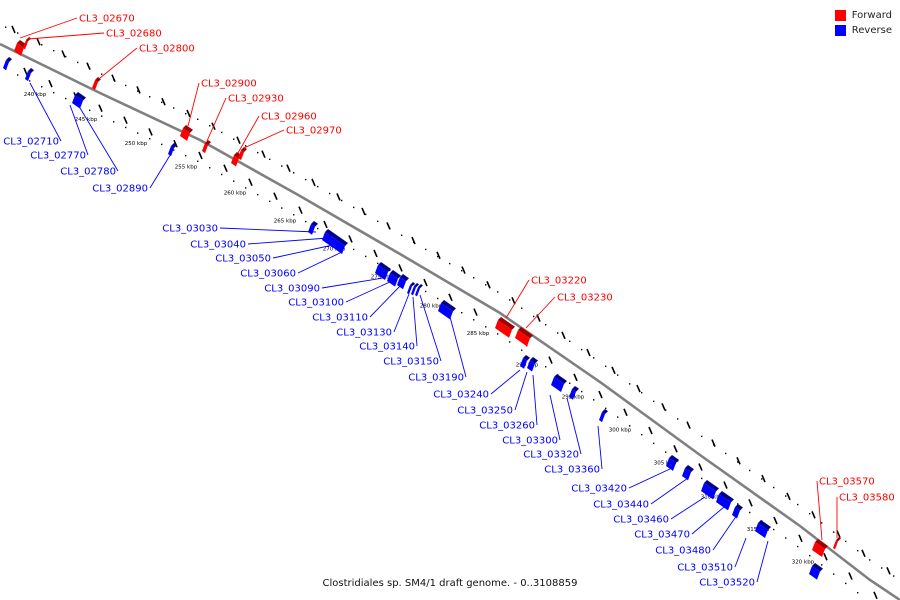 This screenshot has height=600, width=900. Describe the element at coordinates (569, 311) in the screenshot. I see `forward-gene-label: CL3_03230` at that location.